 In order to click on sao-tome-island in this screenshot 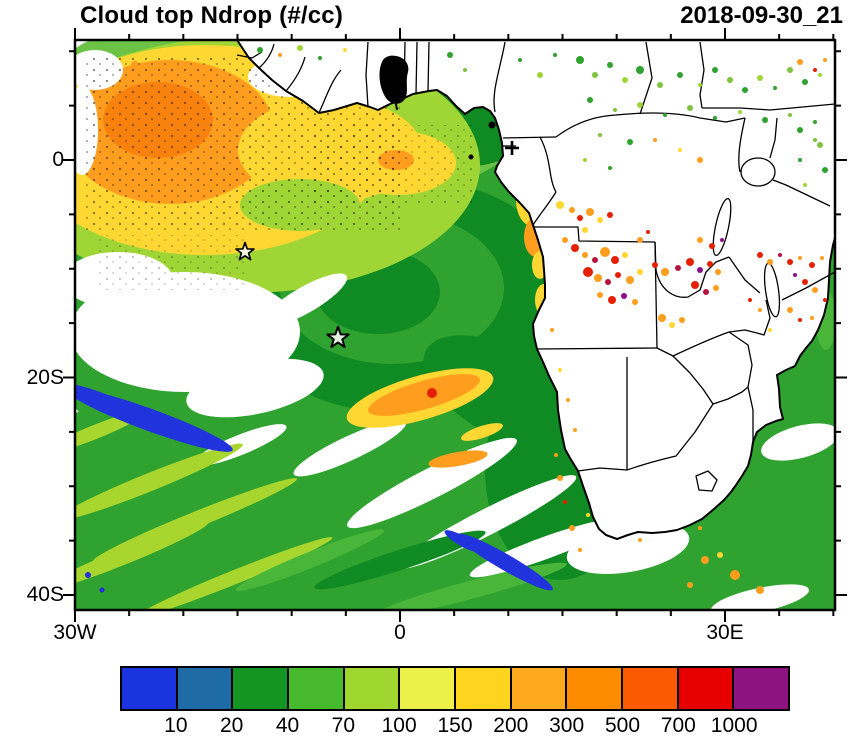, I will do `click(471, 157)`.